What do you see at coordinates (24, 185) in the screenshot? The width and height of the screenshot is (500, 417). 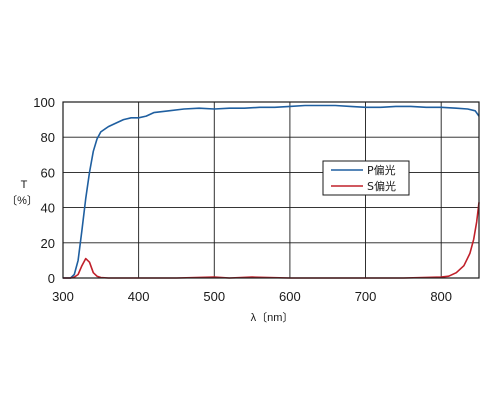 I see `y-axis-label-t: T` at bounding box center [24, 185].